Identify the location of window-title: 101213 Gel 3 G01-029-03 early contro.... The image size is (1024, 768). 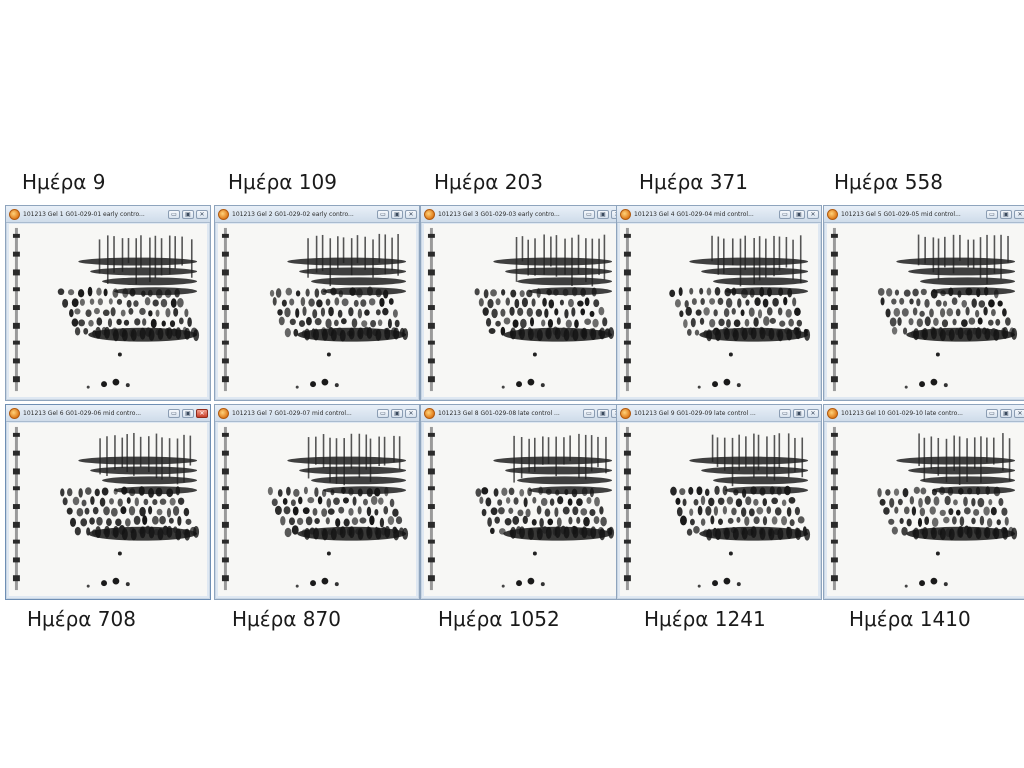
(499, 214).